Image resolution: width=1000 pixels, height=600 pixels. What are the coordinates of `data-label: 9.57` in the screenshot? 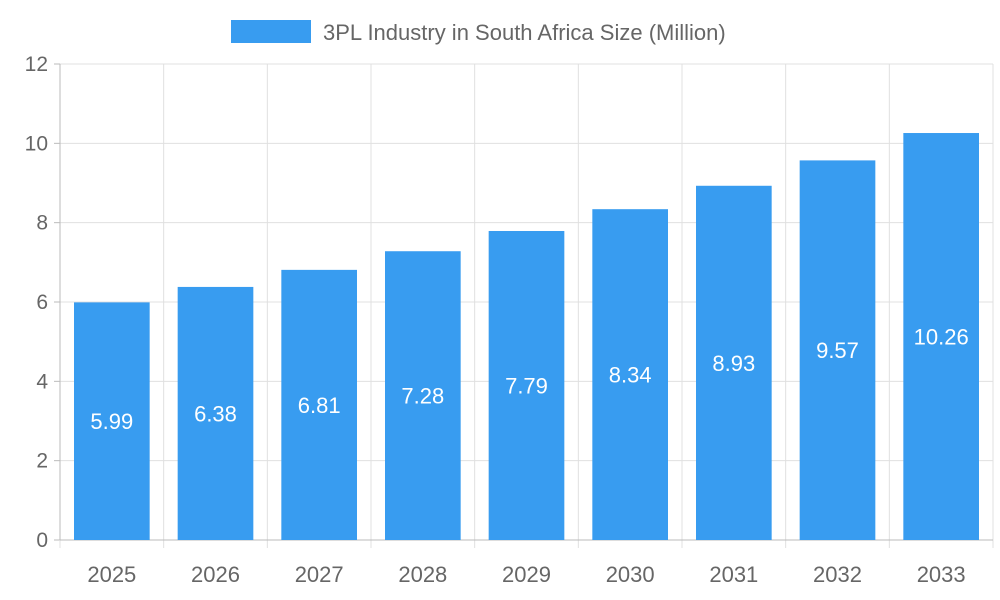 It's located at (837, 350).